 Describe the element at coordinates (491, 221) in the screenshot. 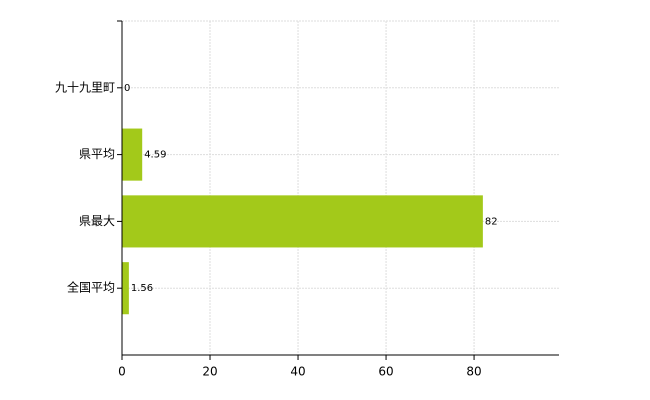

I see `value-label: 82` at that location.